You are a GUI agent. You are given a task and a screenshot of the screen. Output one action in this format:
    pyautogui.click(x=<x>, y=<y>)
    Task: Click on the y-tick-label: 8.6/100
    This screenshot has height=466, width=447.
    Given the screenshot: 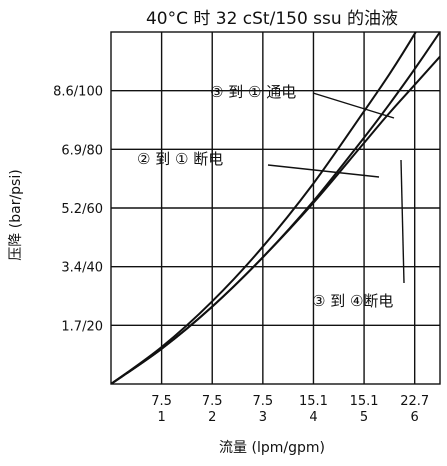 What is the action you would take?
    pyautogui.click(x=78, y=92)
    